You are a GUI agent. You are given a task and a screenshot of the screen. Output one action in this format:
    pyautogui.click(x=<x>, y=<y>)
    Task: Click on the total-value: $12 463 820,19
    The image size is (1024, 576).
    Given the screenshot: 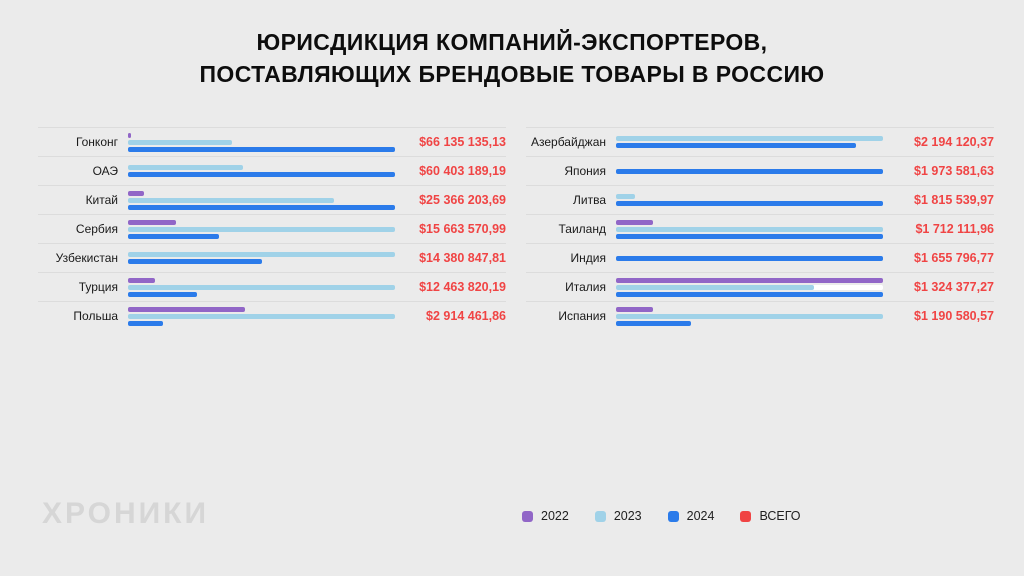 What is the action you would take?
    pyautogui.click(x=462, y=287)
    